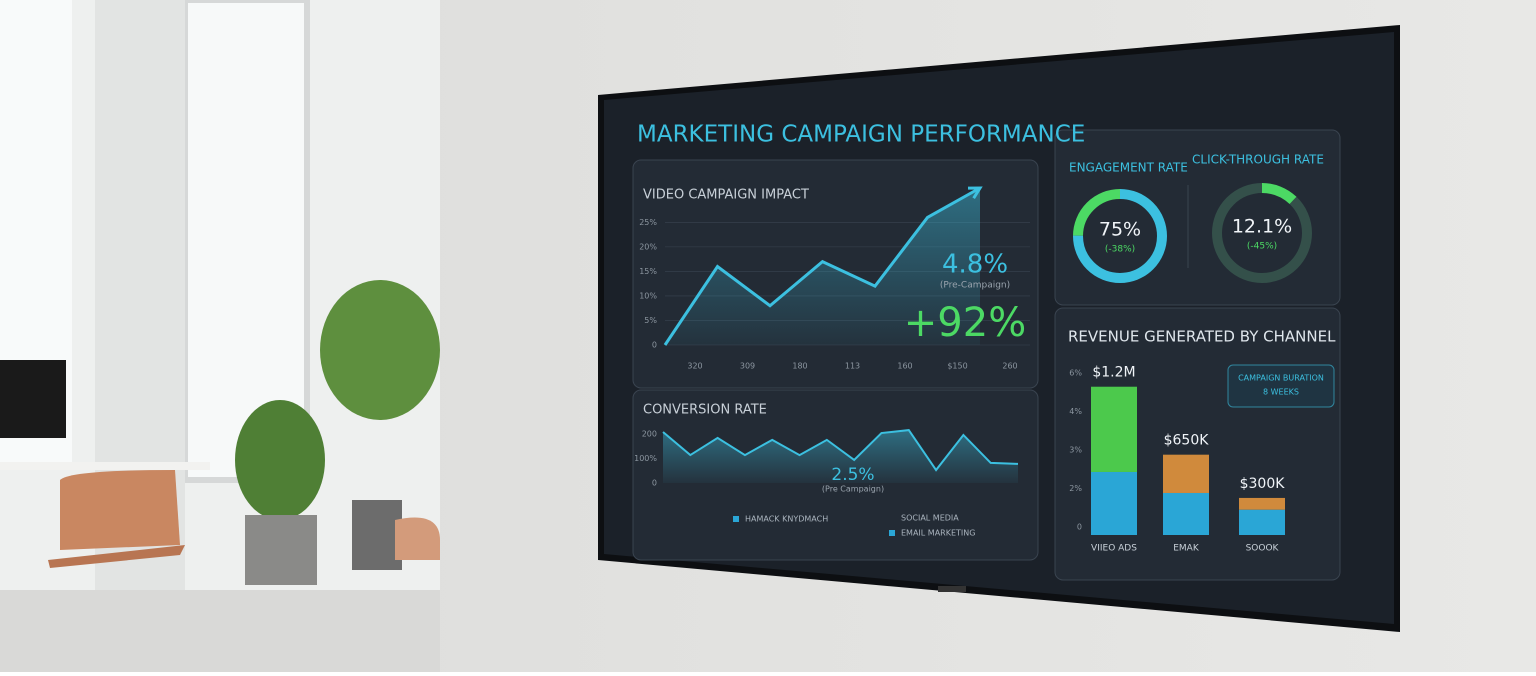 The height and width of the screenshot is (676, 1536). I want to click on desk, so click(105, 466).